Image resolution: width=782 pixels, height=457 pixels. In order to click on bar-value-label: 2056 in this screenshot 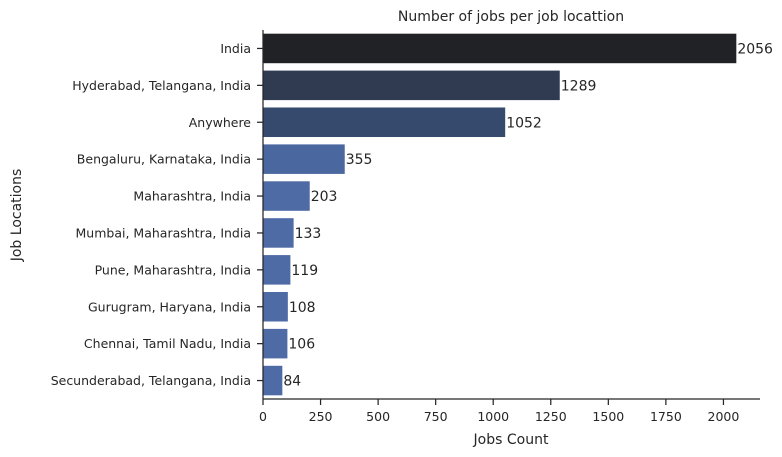, I will do `click(755, 49)`.